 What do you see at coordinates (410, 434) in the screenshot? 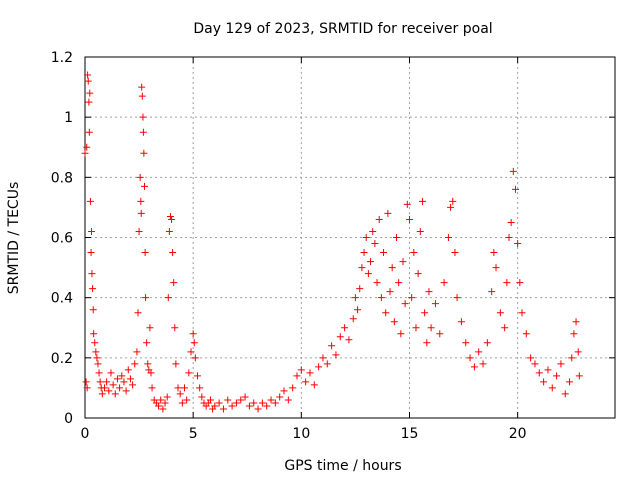
I see `x-tick-label: 15` at bounding box center [410, 434].